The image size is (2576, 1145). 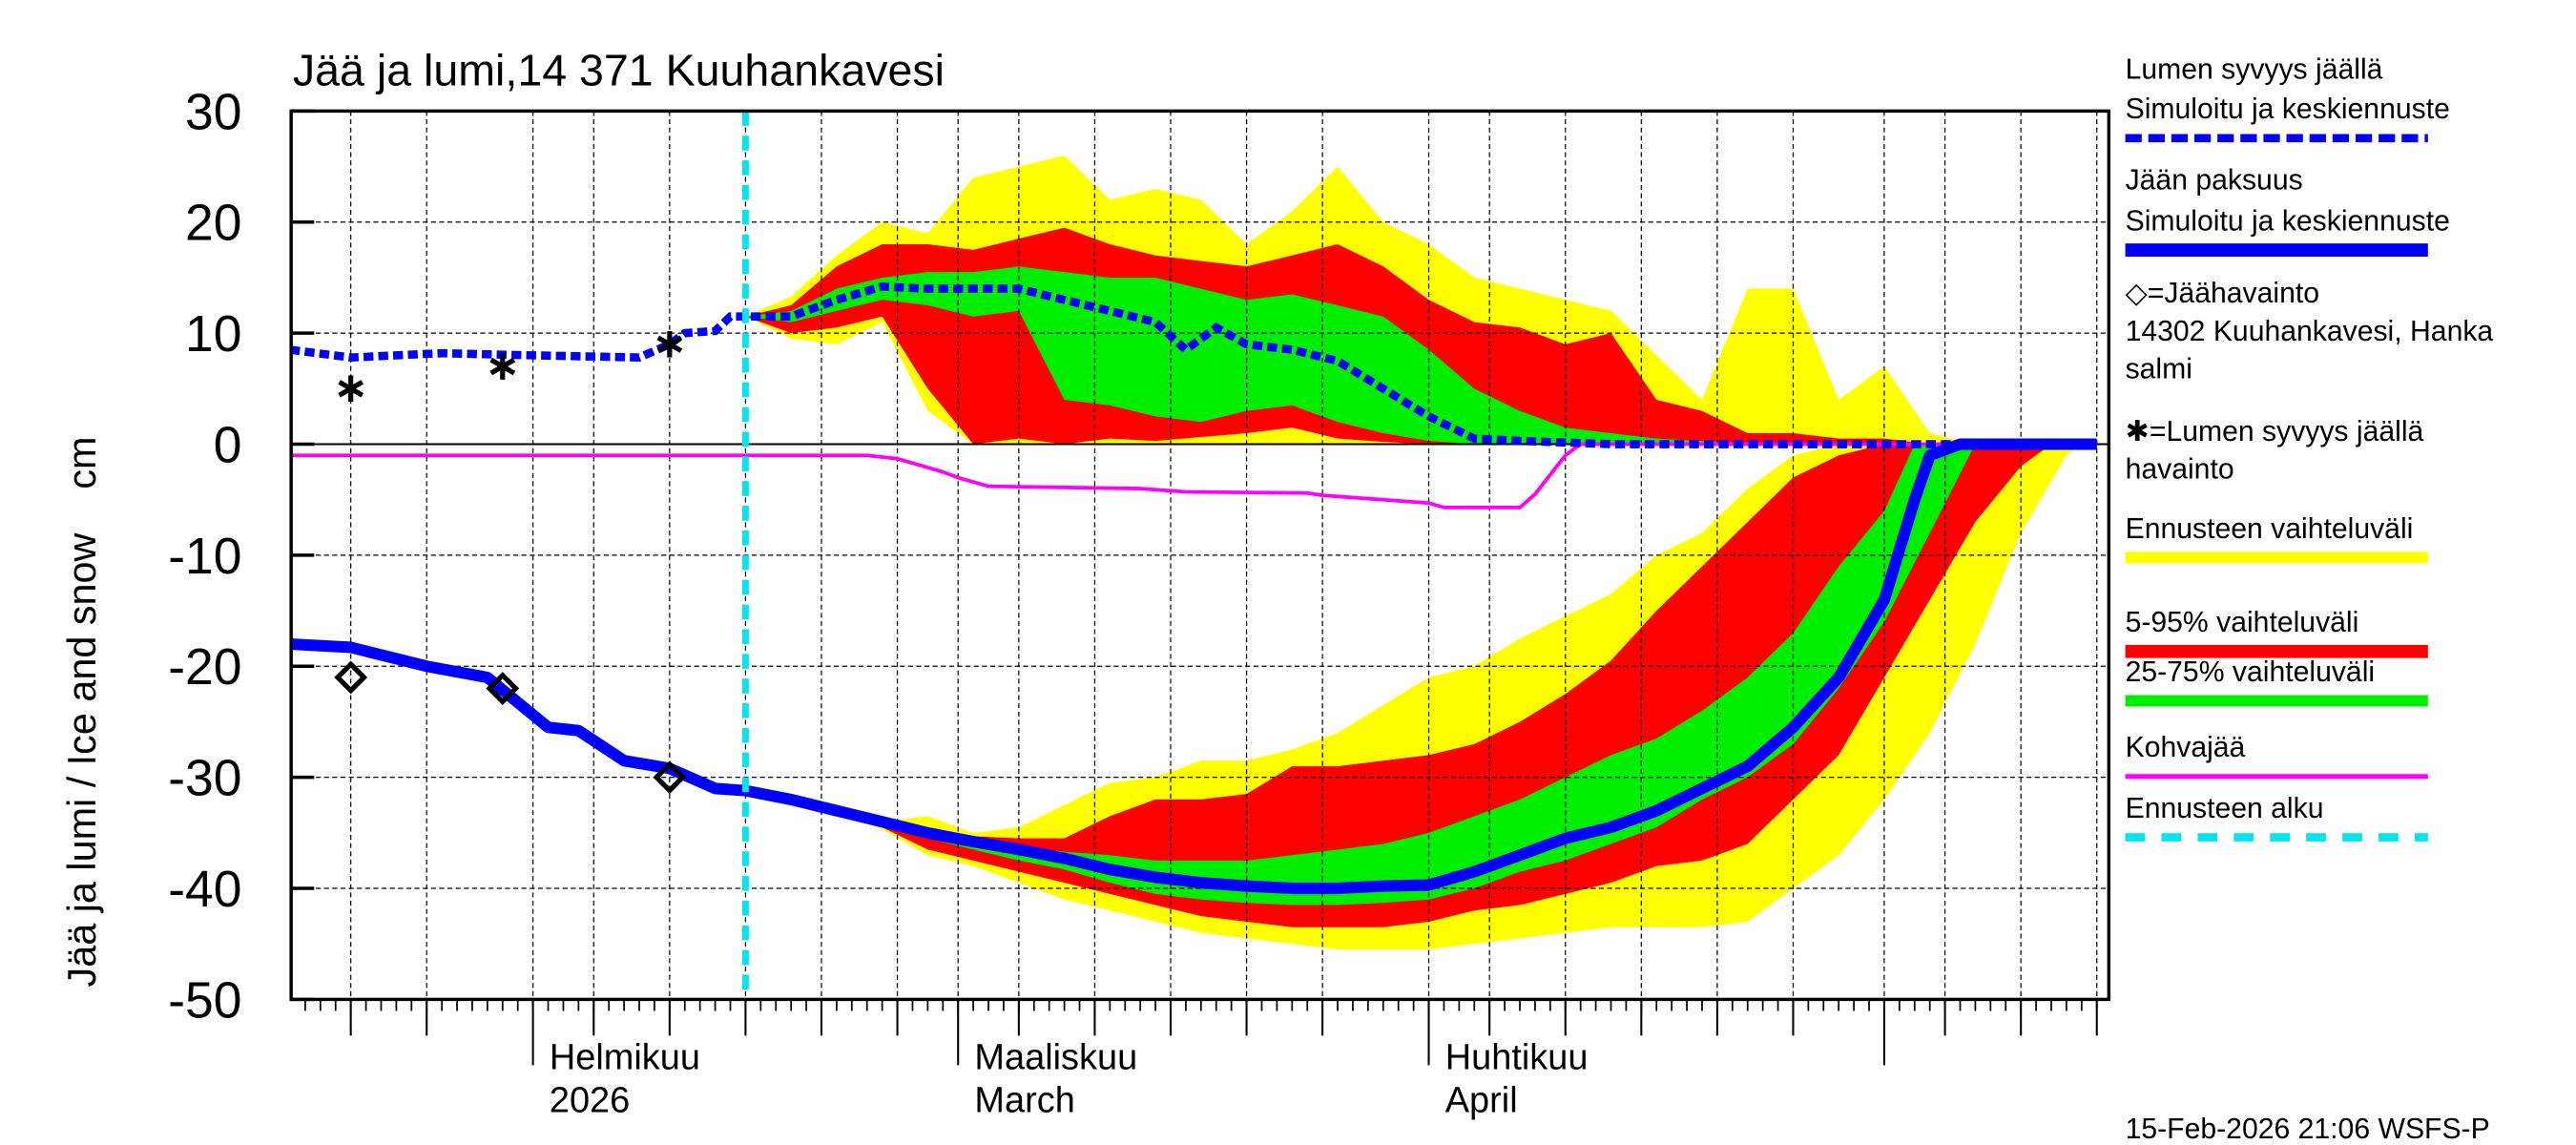 I want to click on legend-item: 5-95% vaihteluväli, so click(x=2277, y=633).